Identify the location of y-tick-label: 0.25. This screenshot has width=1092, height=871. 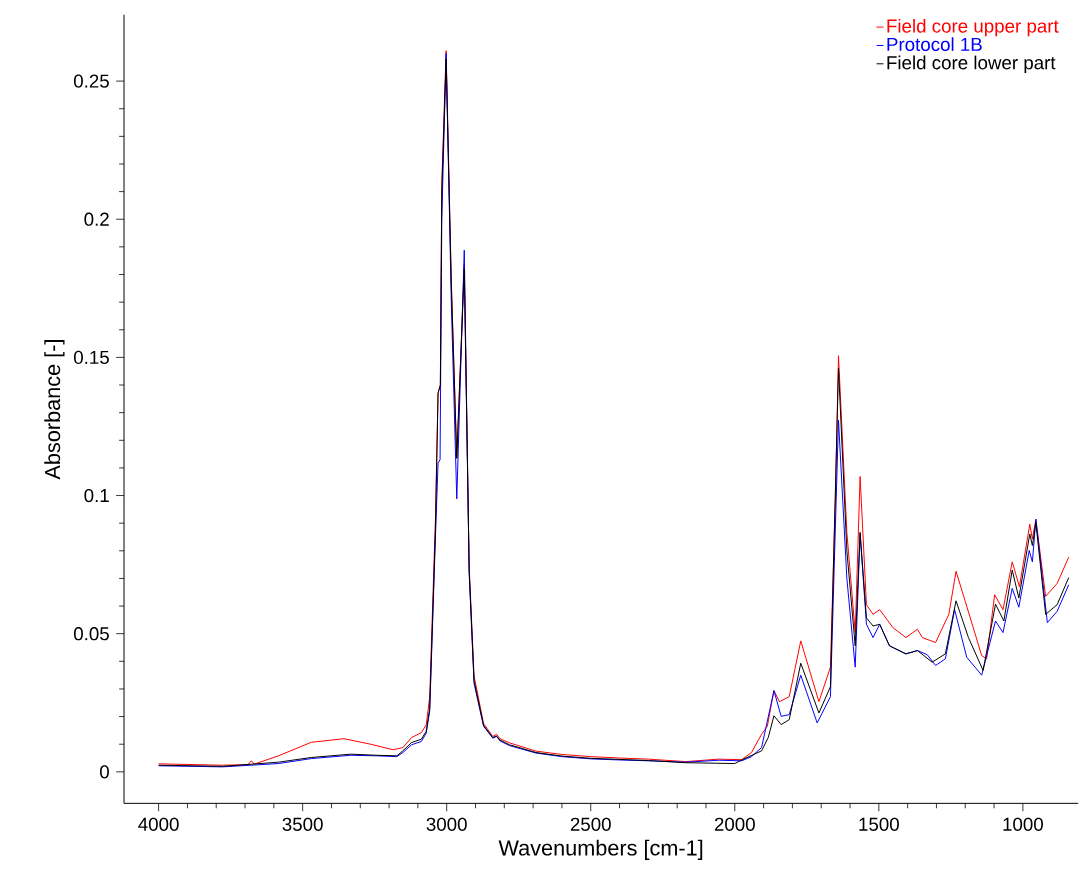
(91, 81).